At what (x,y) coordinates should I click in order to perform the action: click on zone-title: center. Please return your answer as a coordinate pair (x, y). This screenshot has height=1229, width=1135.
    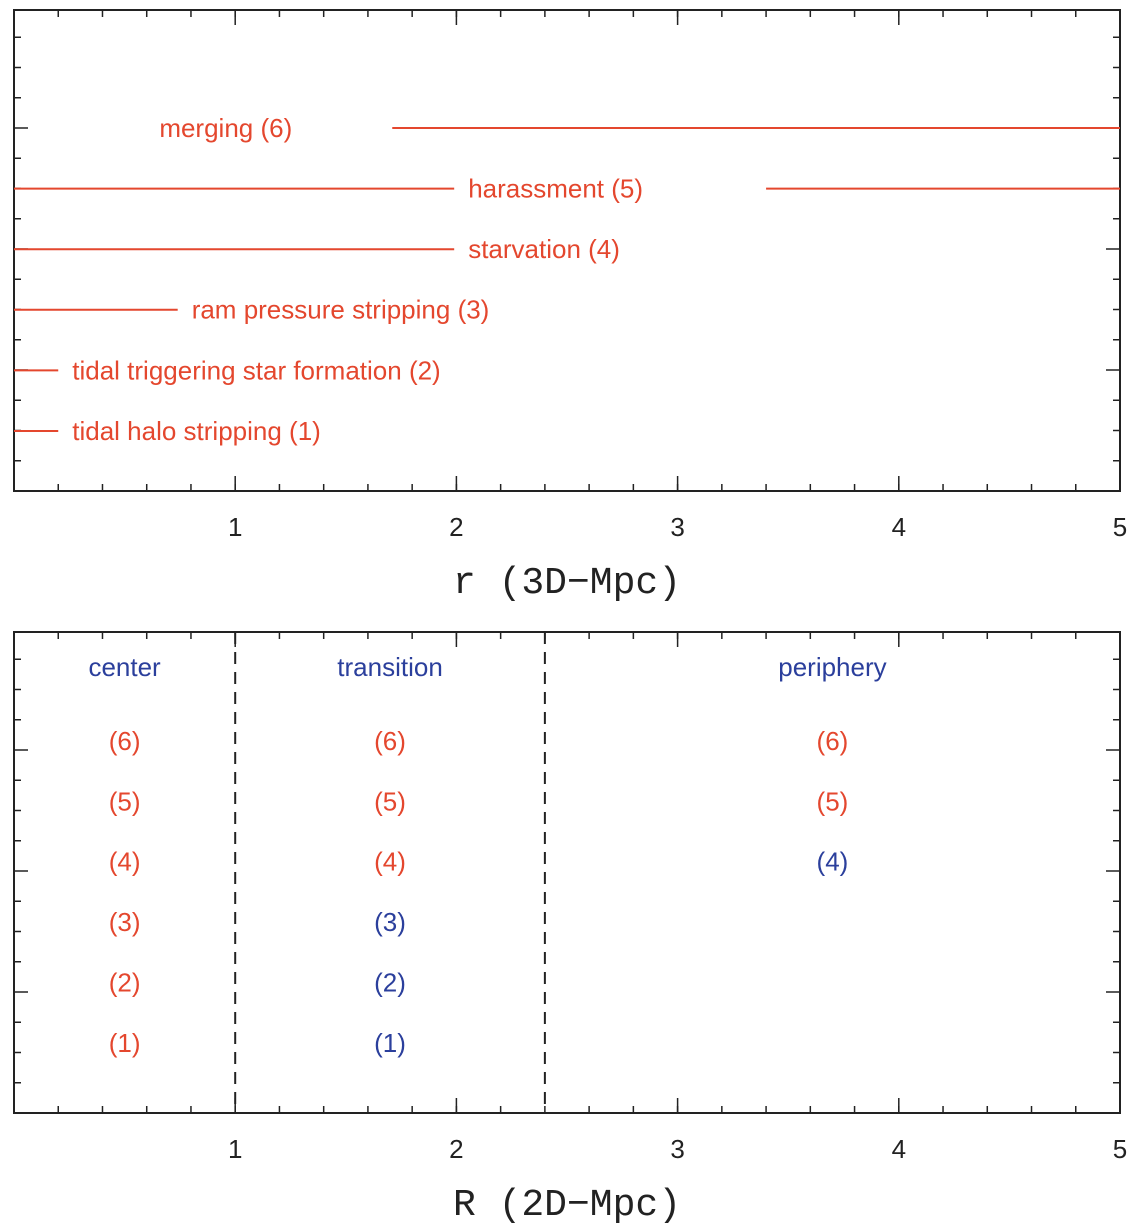
    Looking at the image, I should click on (124, 667).